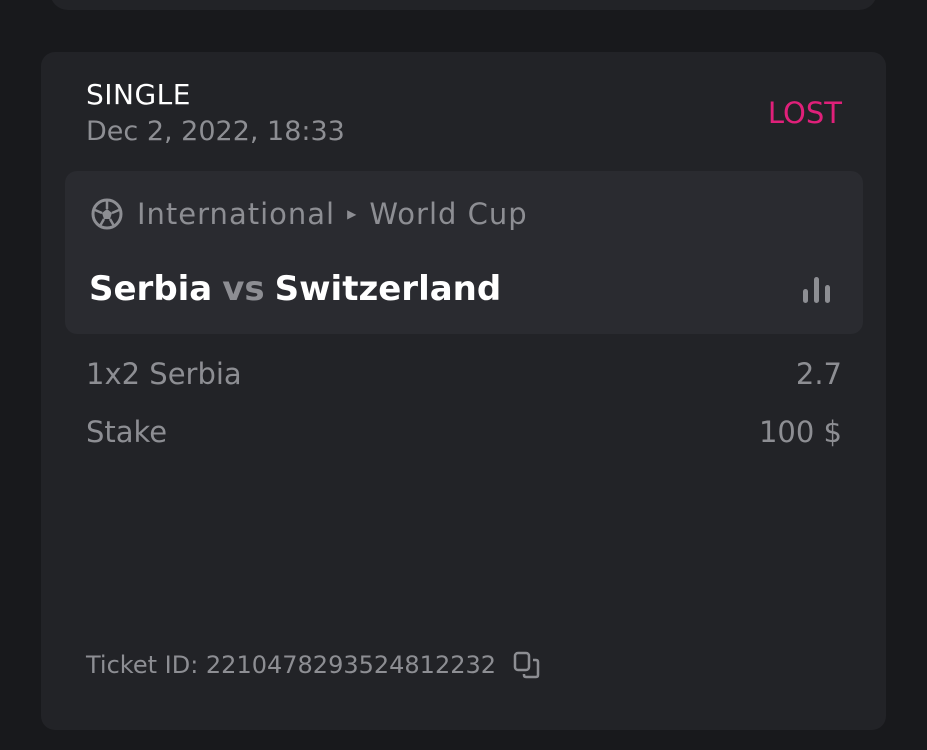 This screenshot has width=927, height=750. I want to click on vs-label: vs, so click(243, 289).